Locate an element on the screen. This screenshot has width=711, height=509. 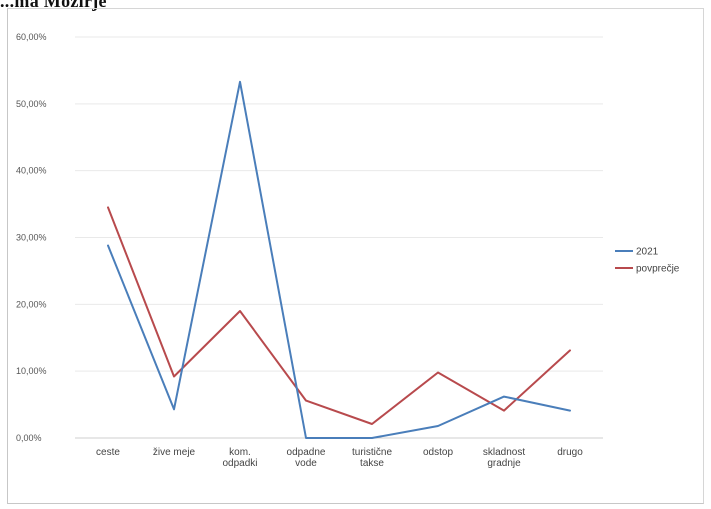
x-category-label-line: vode is located at coordinates (306, 463).